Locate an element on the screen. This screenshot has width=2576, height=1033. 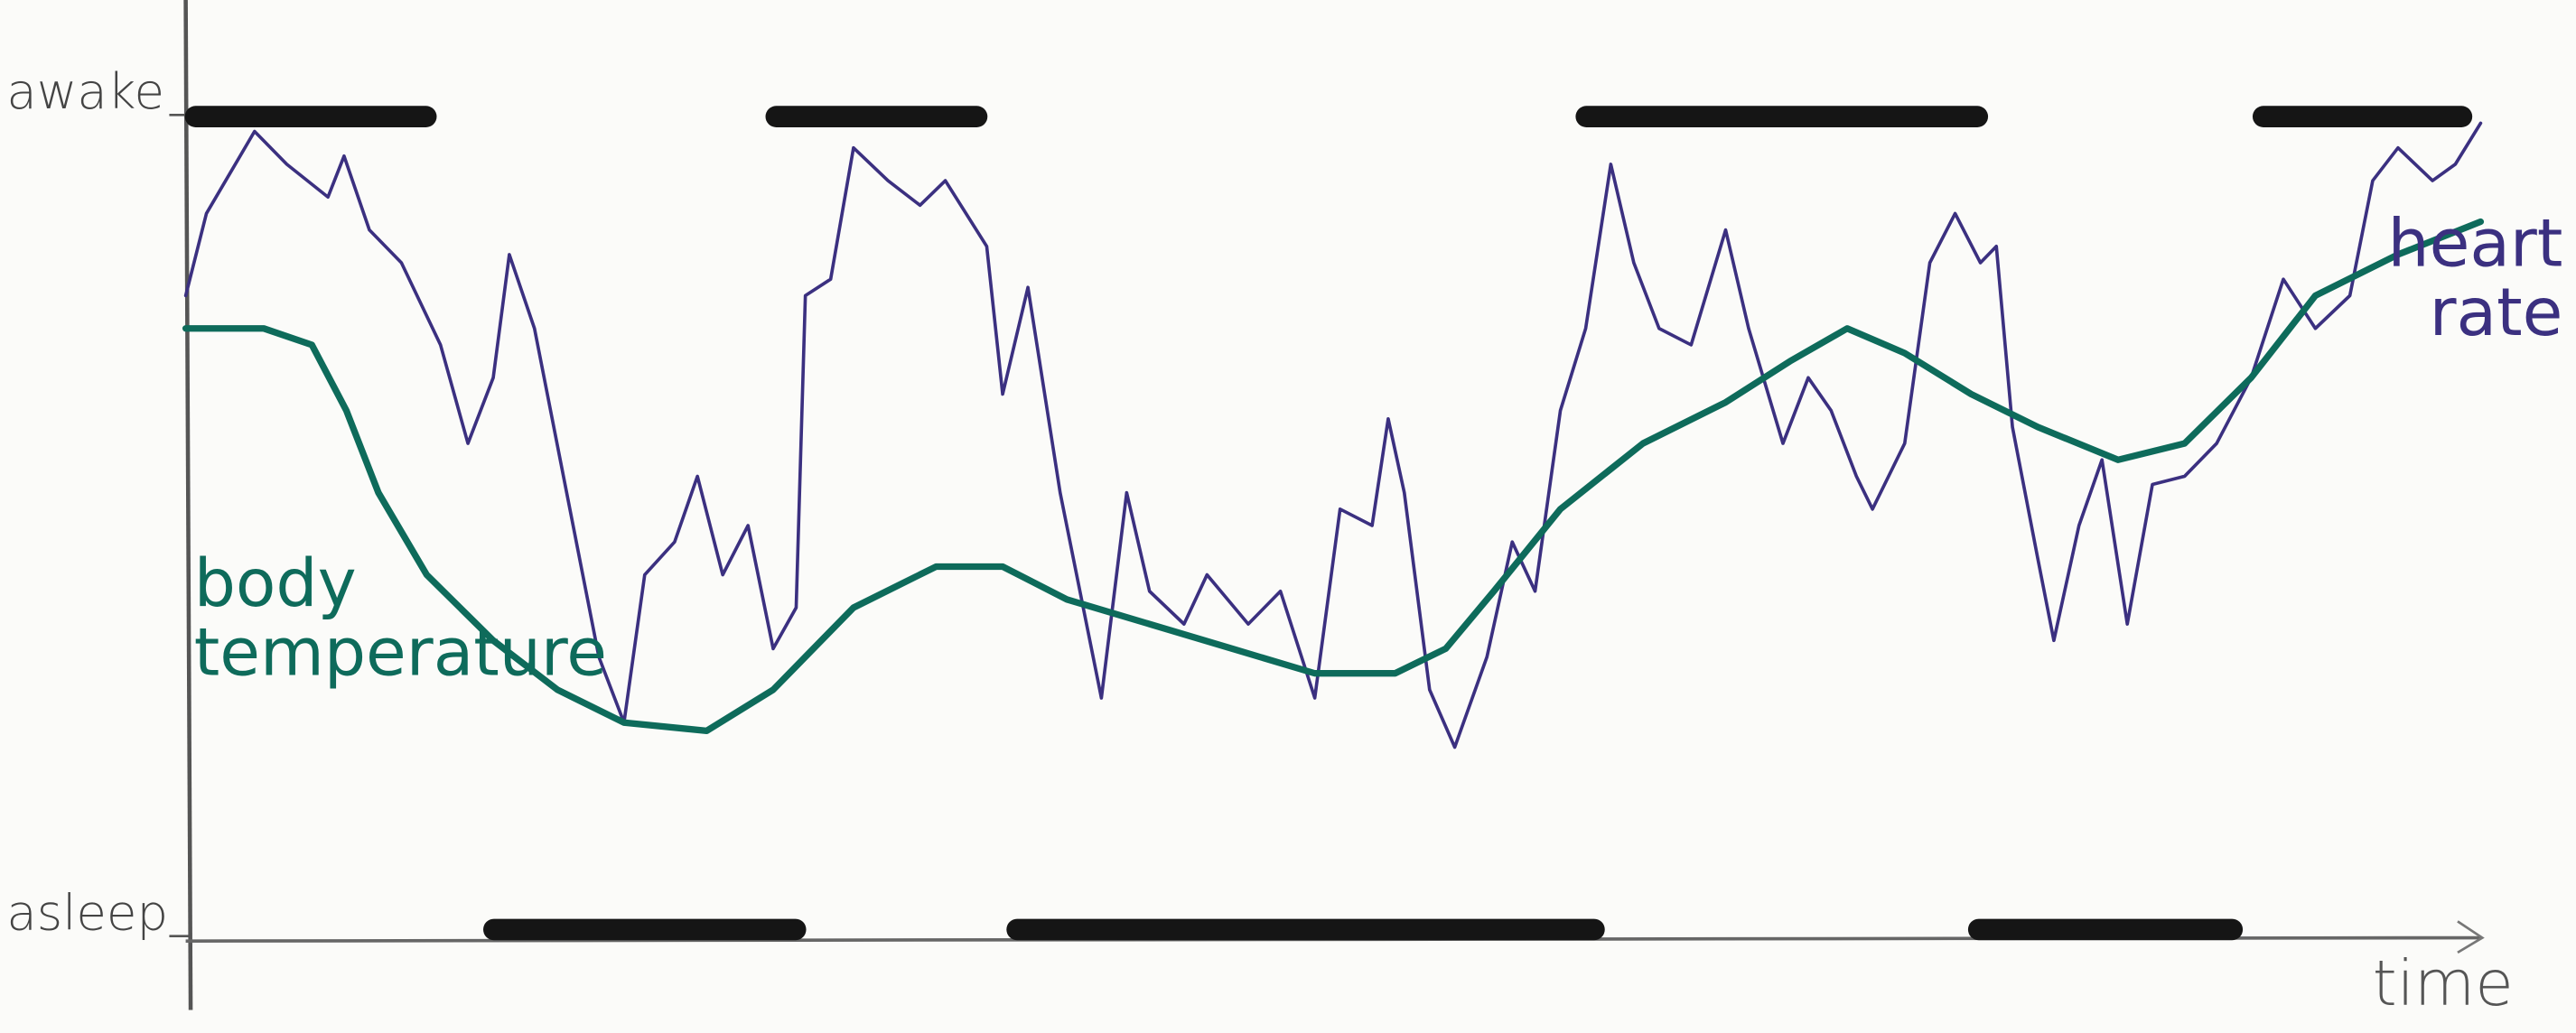
series-label-box: body temperature is located at coordinates (401, 621).